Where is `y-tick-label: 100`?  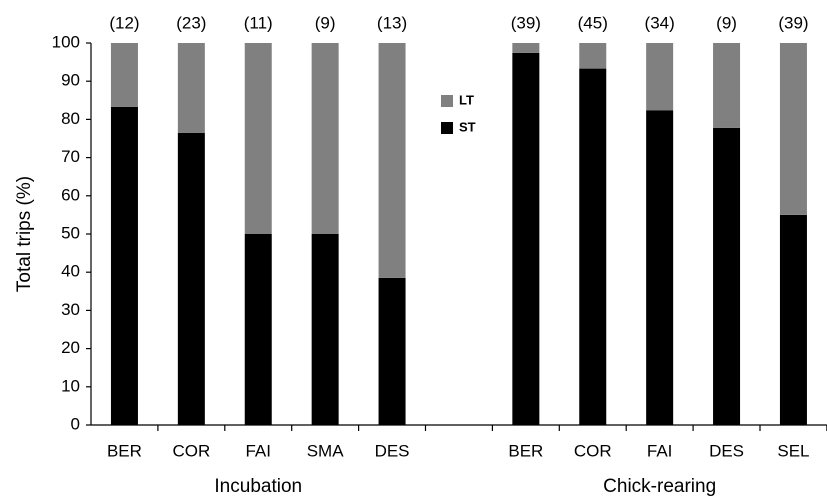
y-tick-label: 100 is located at coordinates (66, 41).